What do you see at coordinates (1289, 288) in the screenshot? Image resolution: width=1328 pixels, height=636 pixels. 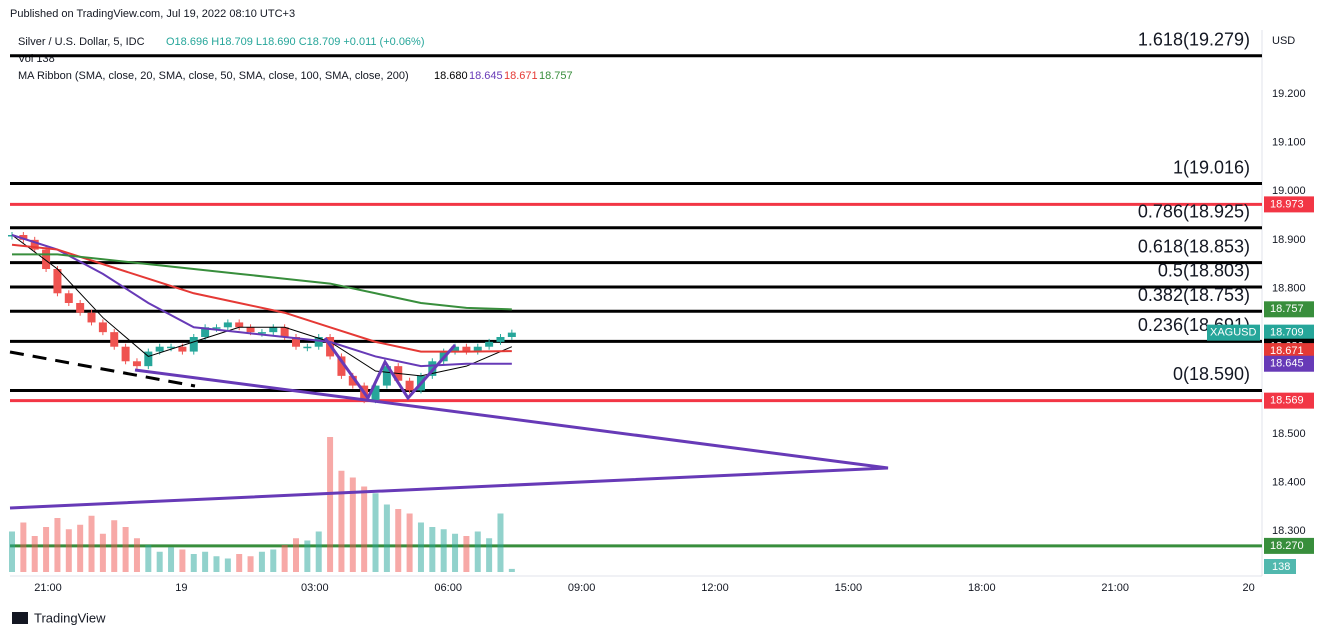 I see `y-tick-label: 18.800` at bounding box center [1289, 288].